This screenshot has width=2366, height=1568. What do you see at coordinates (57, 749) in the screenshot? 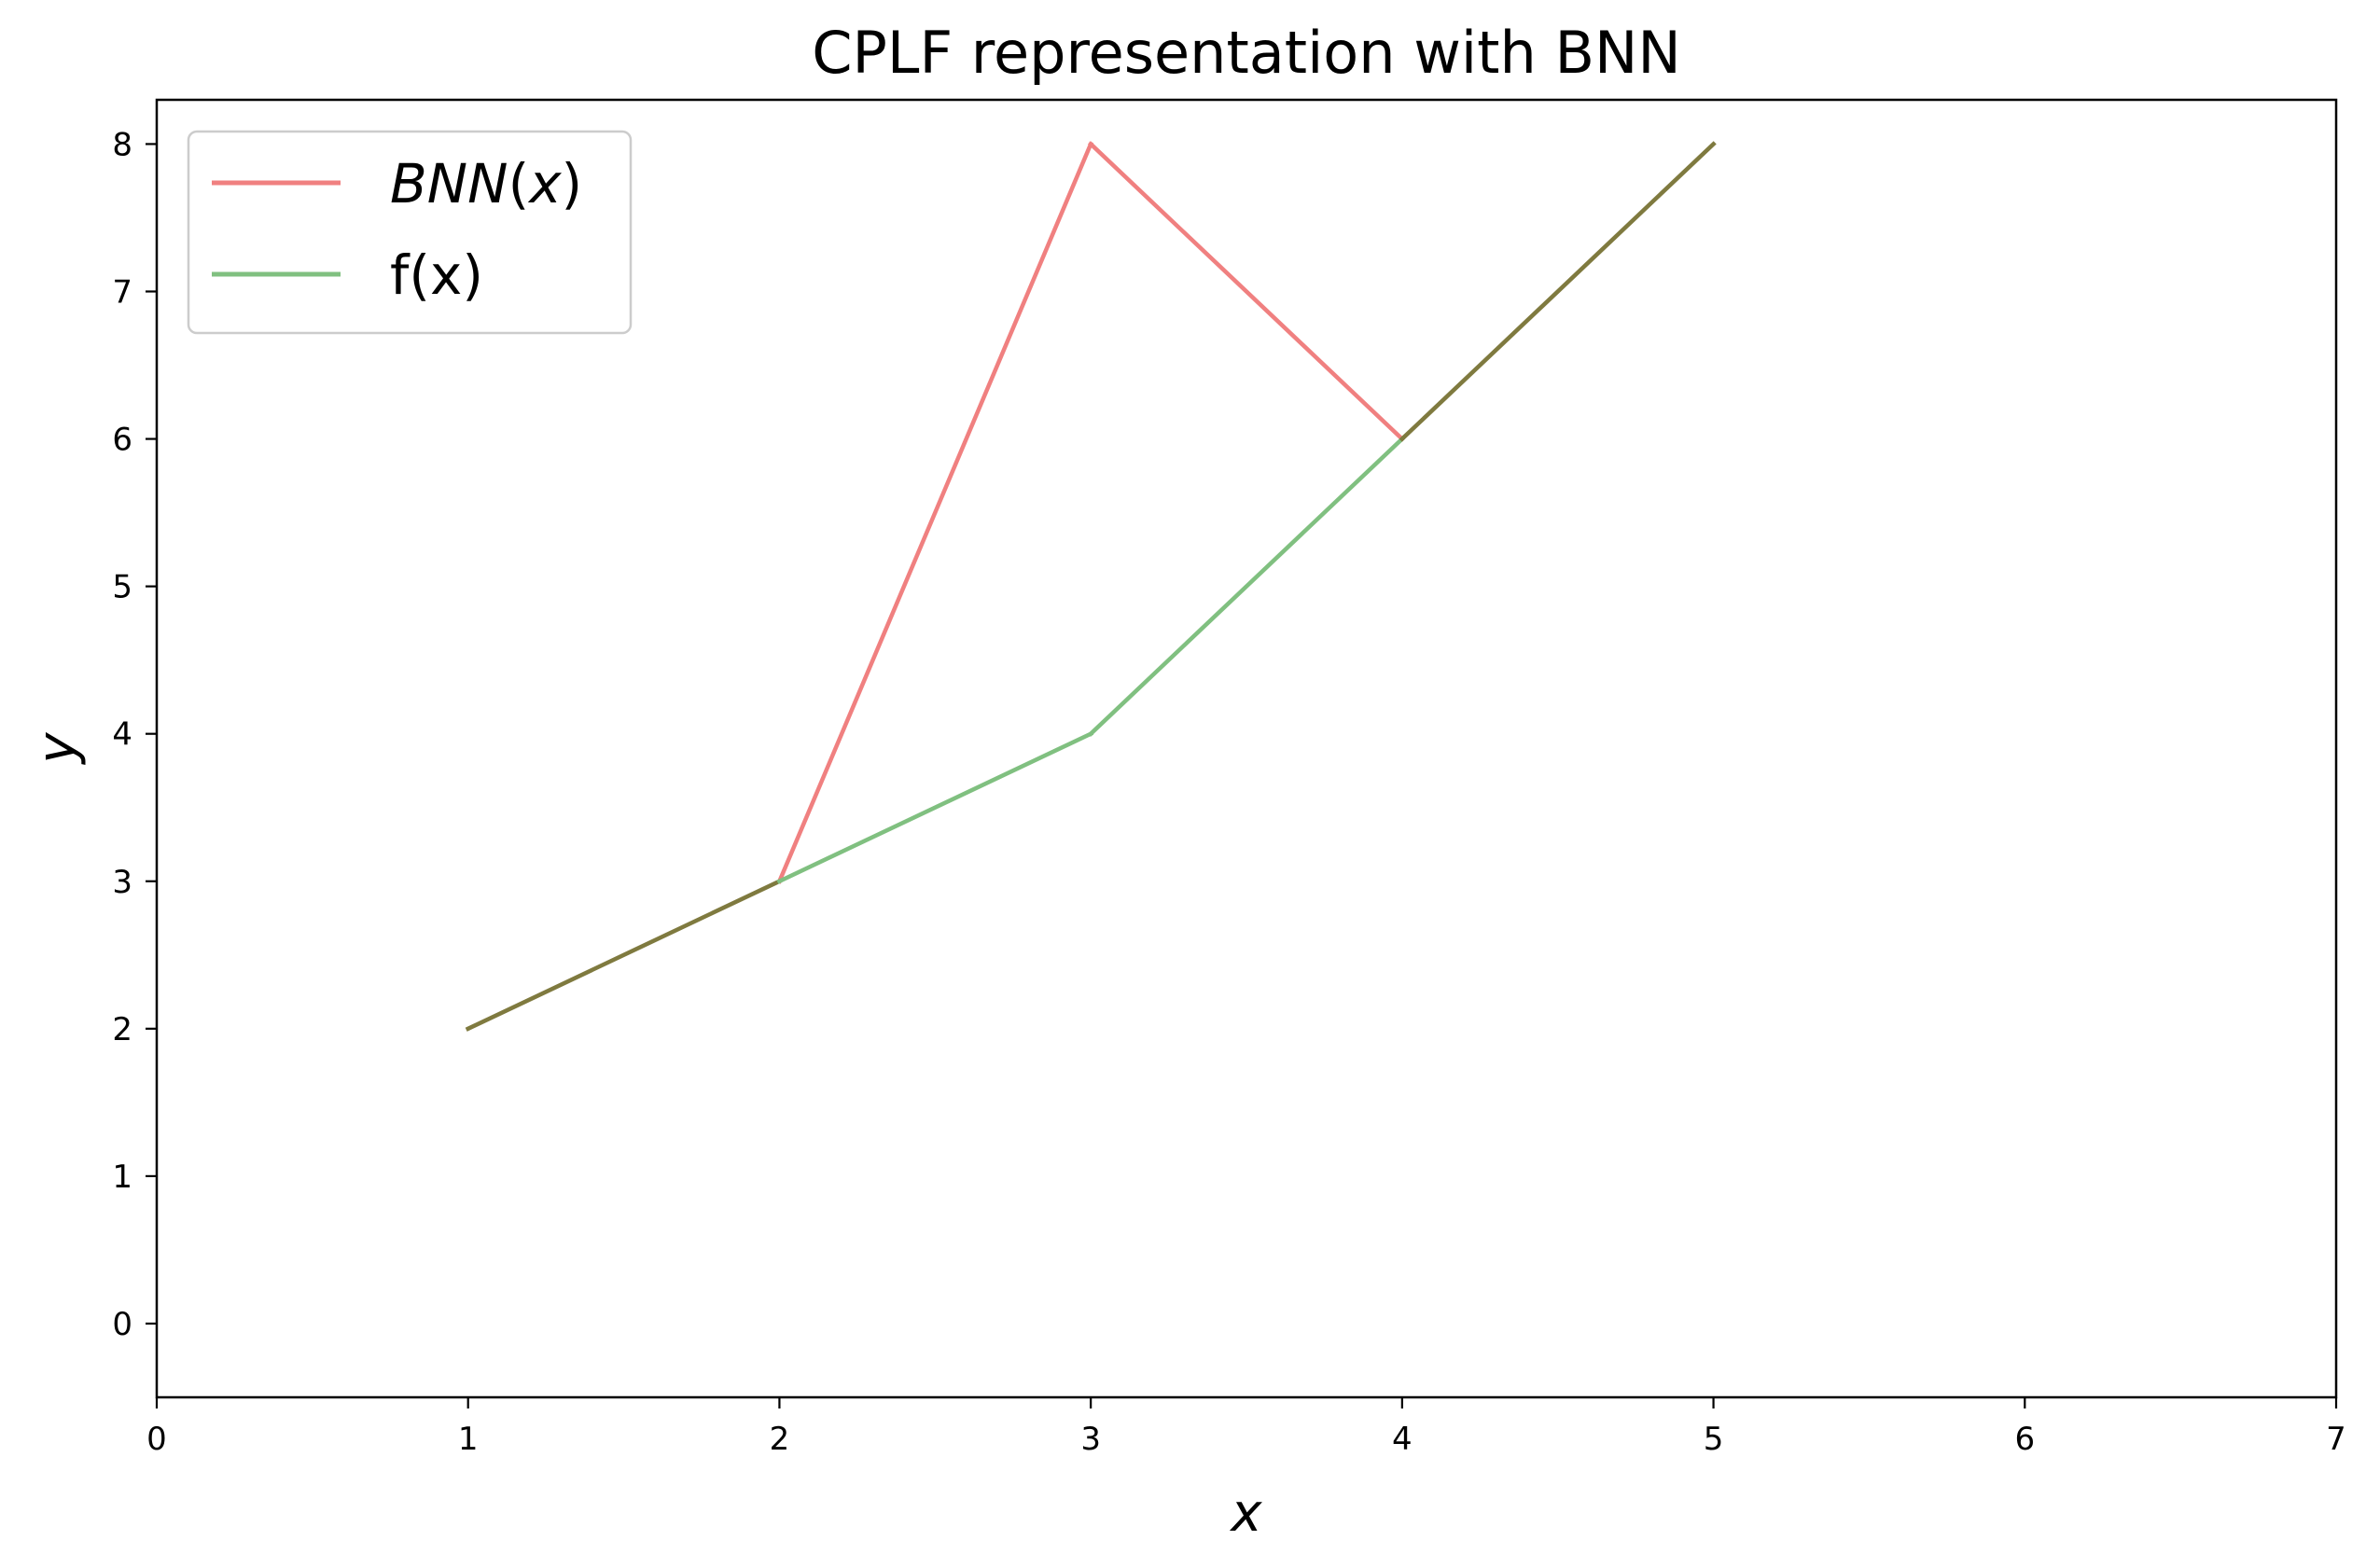
I see `y-axis-label: y` at bounding box center [57, 749].